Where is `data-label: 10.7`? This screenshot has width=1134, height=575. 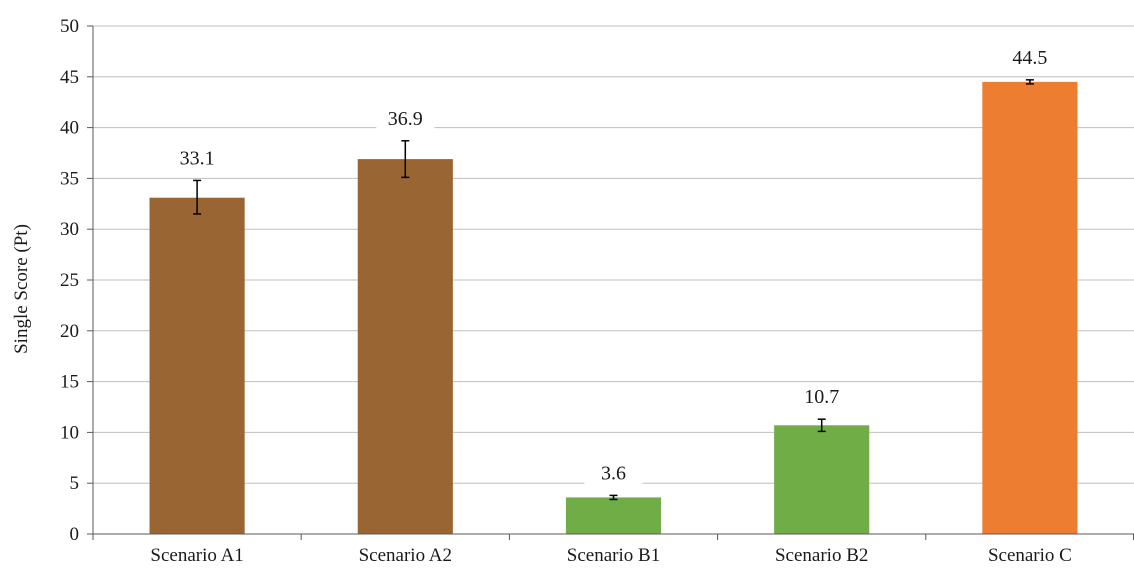 data-label: 10.7 is located at coordinates (821, 397).